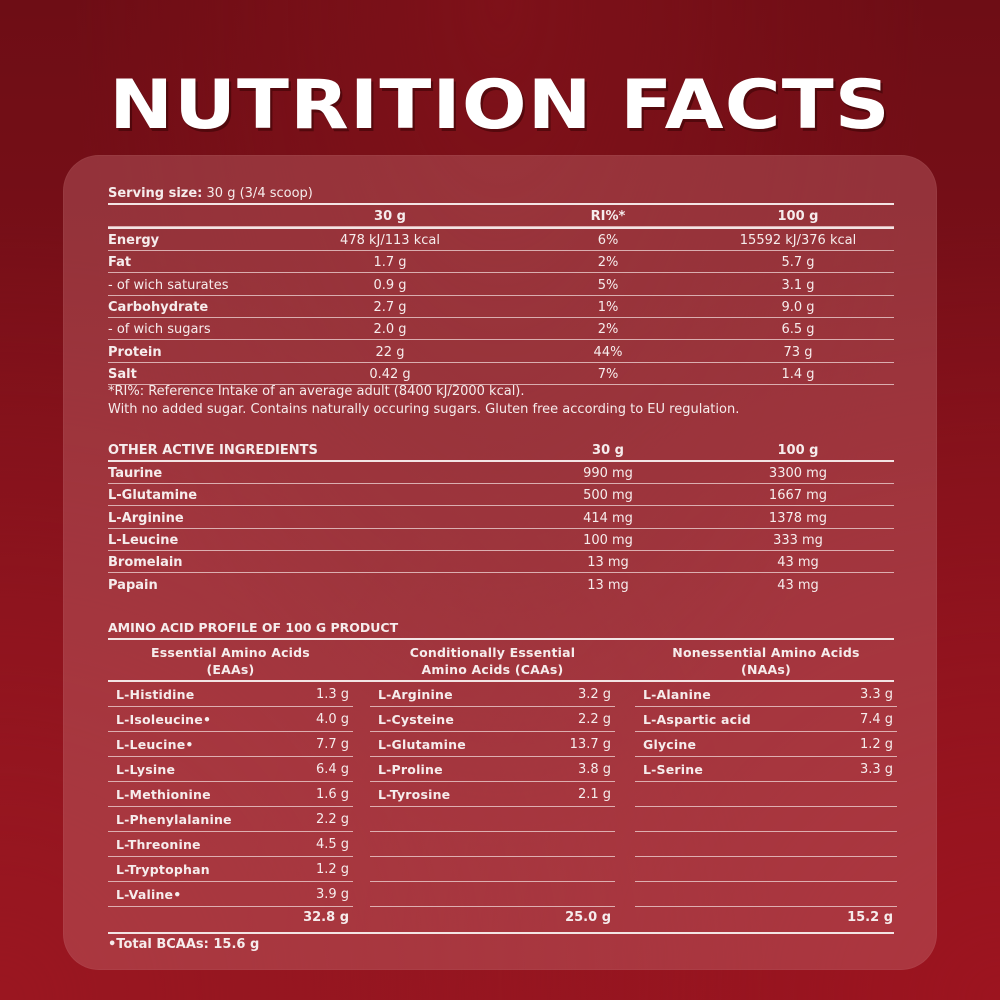 The width and height of the screenshot is (1000, 1000). I want to click on column-total: 32.8 g, so click(326, 917).